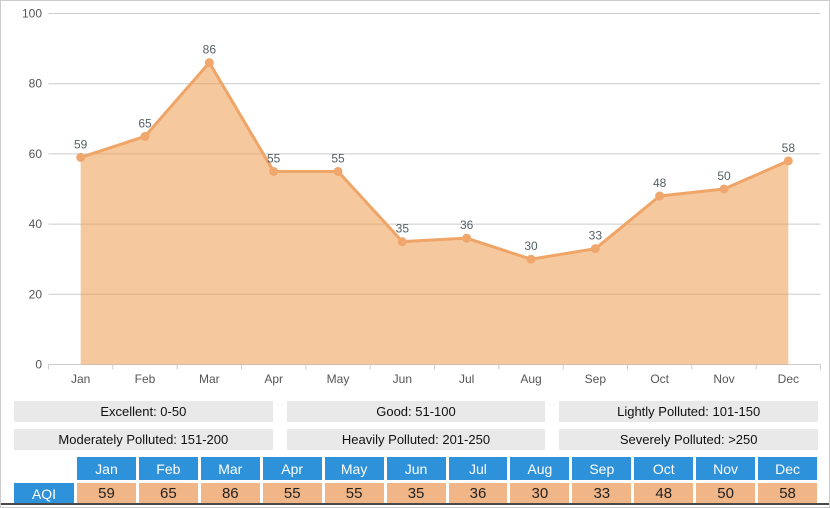 The image size is (830, 508). Describe the element at coordinates (292, 468) in the screenshot. I see `table-month-header: Apr` at that location.